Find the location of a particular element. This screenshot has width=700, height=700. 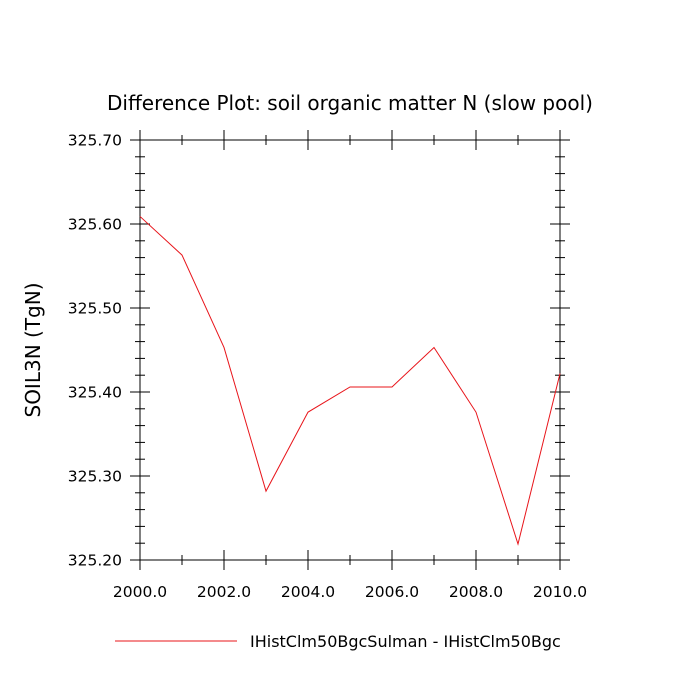

x-axis-tick-labels: 2000.0 2002.0 2004.0 2006.0 2008.0 2010.0 is located at coordinates (350, 592).